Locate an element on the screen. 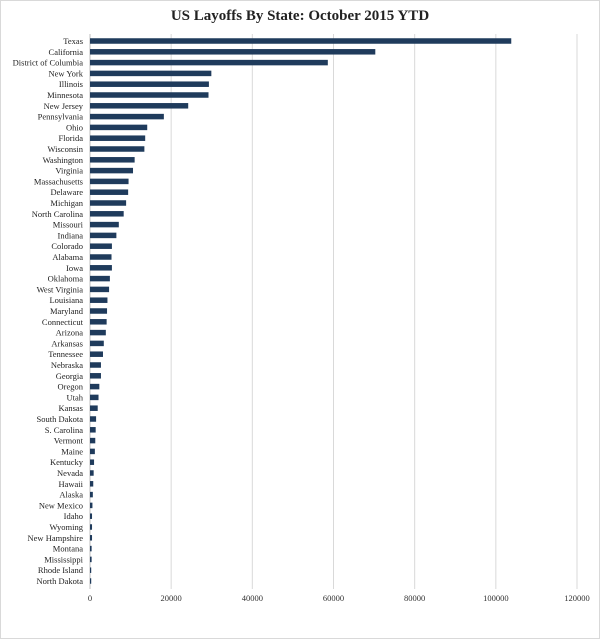  bar-texas is located at coordinates (301, 41).